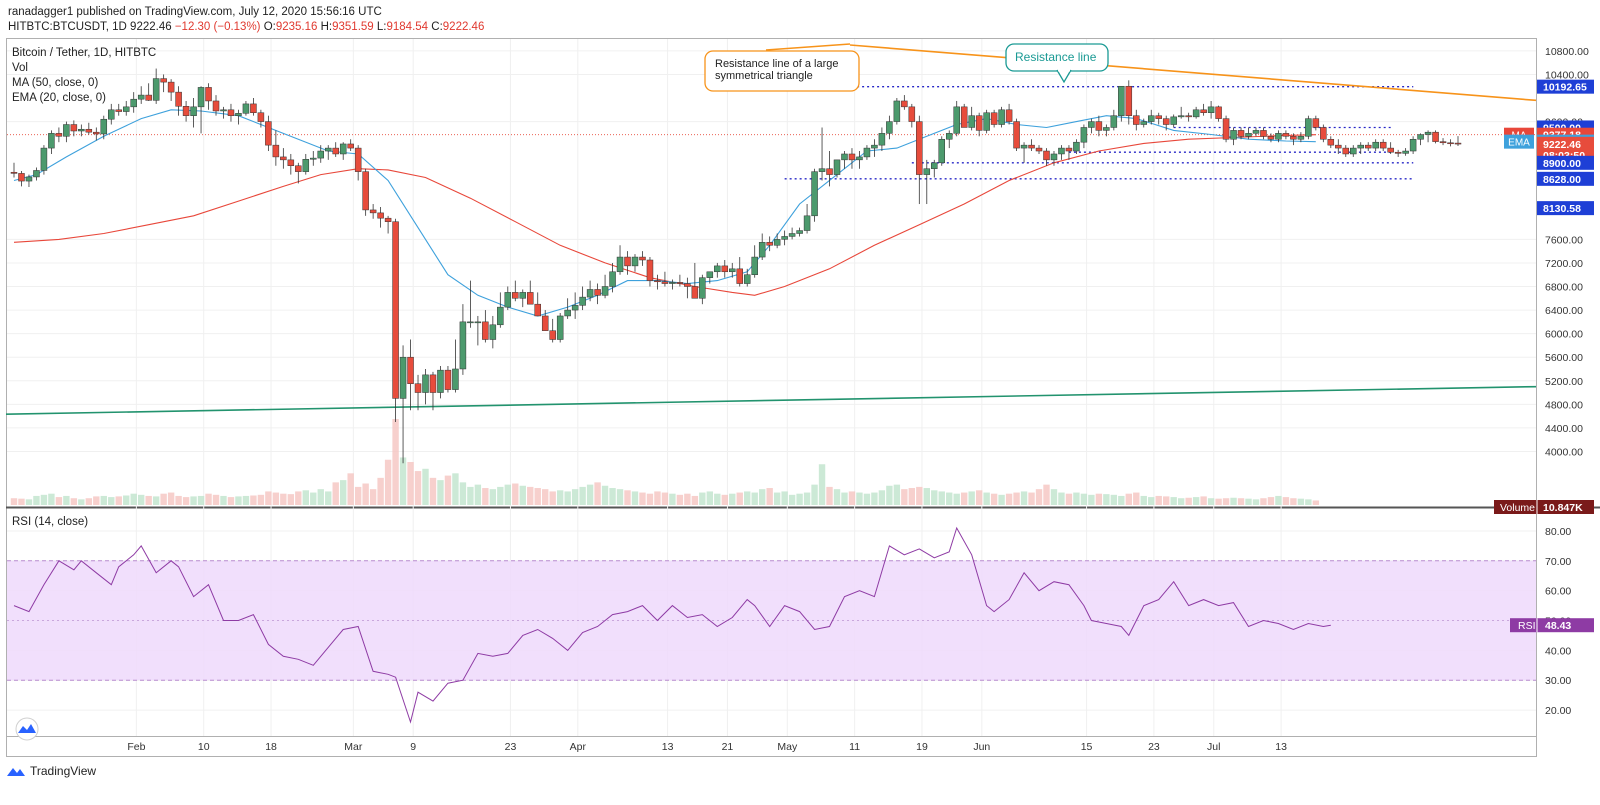 Image resolution: width=1600 pixels, height=805 pixels. What do you see at coordinates (777, 64) in the screenshot?
I see `triangle-note-line1: Resistance line of a large` at bounding box center [777, 64].